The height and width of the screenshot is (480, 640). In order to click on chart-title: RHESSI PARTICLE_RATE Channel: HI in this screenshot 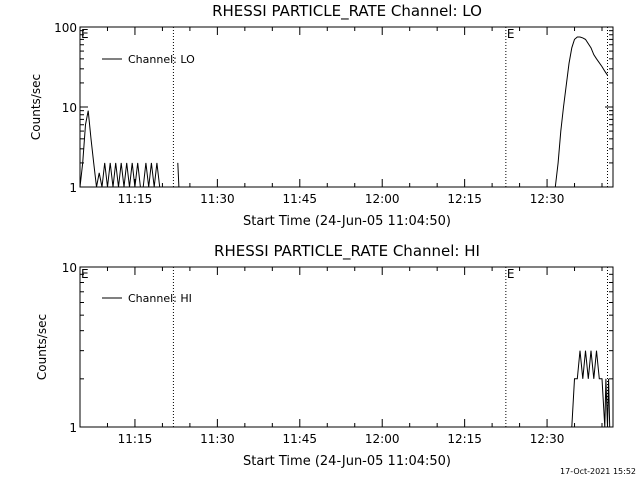, I will do `click(347, 251)`.